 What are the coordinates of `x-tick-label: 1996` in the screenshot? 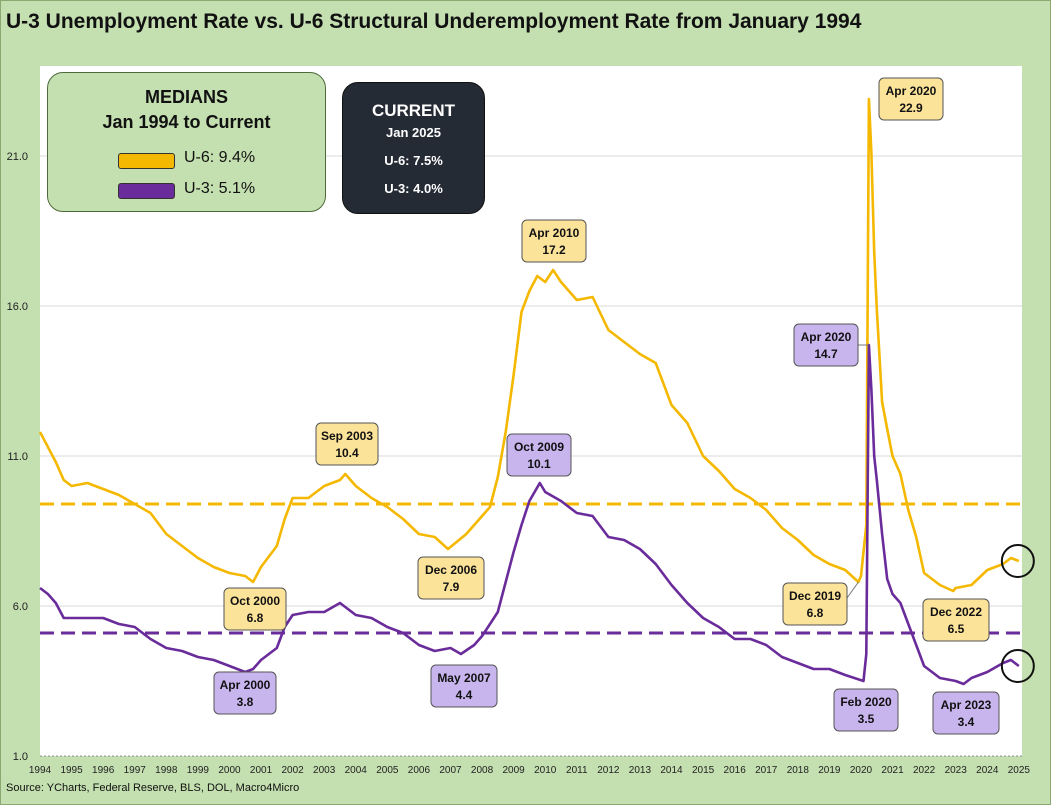 It's located at (103, 770).